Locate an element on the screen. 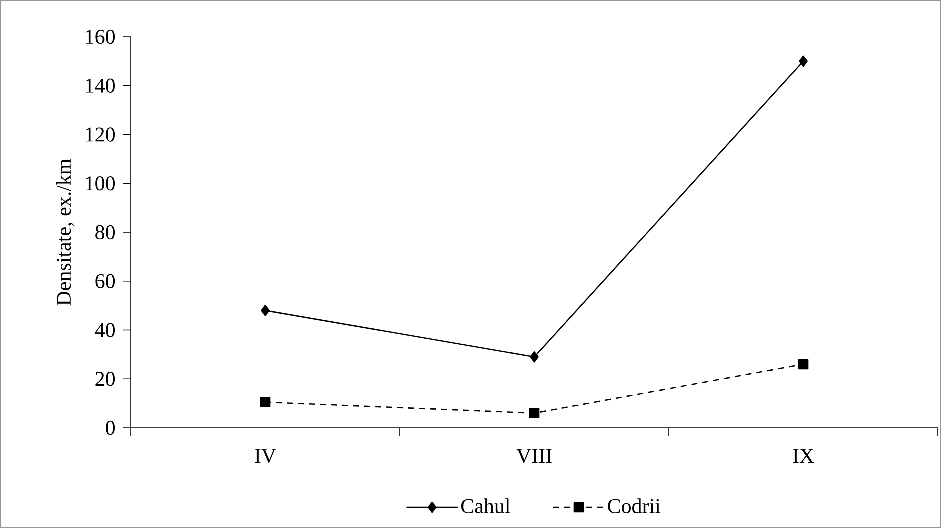 The height and width of the screenshot is (528, 941). y-axis-title: Densitate, ex./km is located at coordinates (65, 232).